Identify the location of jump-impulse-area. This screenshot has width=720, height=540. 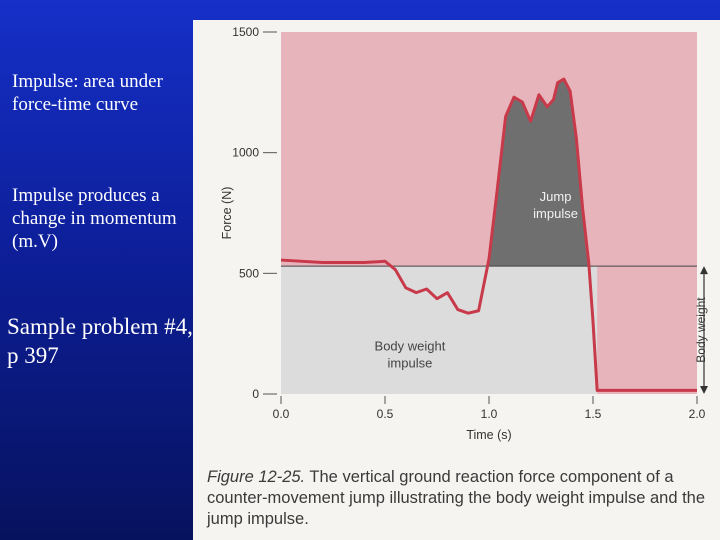
(538, 173).